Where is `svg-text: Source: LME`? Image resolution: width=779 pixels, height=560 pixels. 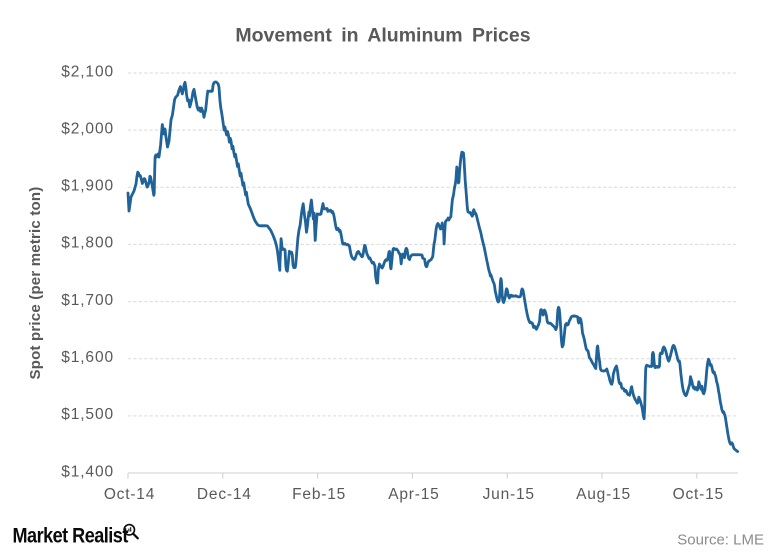 svg-text: Source: LME is located at coordinates (720, 540).